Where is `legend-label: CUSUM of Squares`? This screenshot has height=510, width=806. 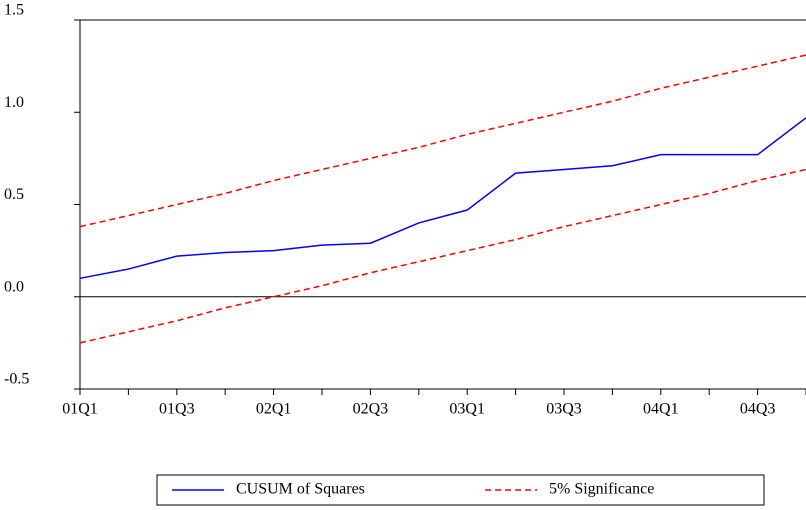 legend-label: CUSUM of Squares is located at coordinates (300, 489).